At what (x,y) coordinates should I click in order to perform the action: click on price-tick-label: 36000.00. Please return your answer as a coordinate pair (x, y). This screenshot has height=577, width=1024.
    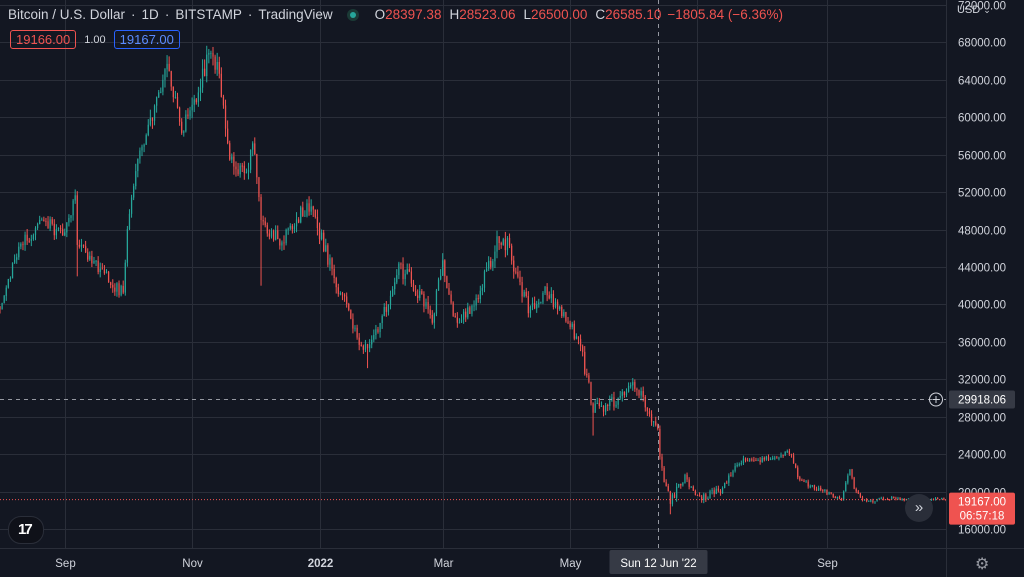
    Looking at the image, I should click on (982, 344).